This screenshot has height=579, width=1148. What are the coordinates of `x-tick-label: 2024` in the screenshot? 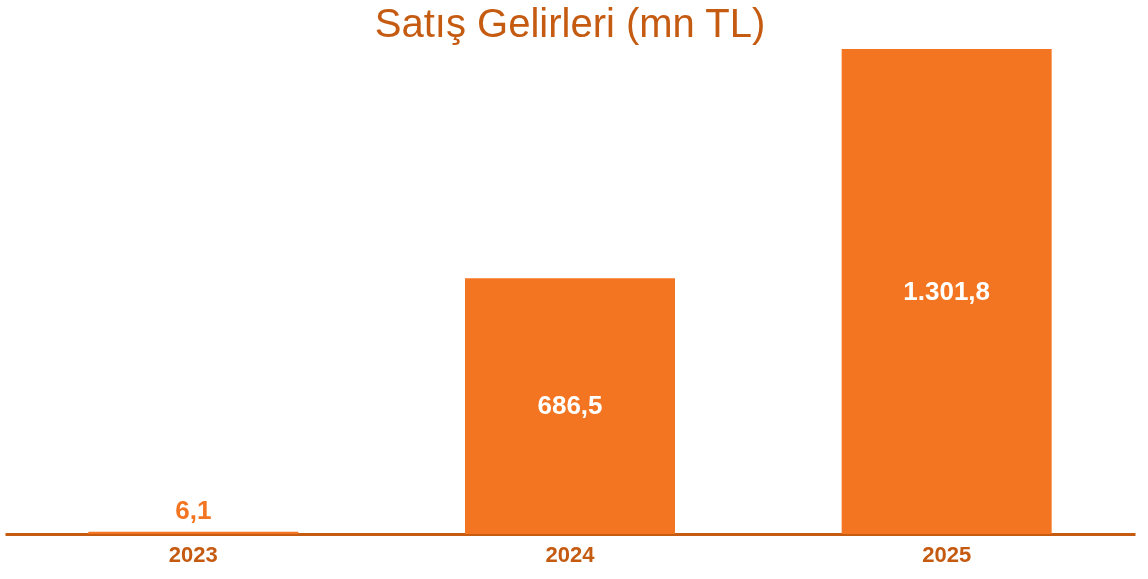 It's located at (570, 554).